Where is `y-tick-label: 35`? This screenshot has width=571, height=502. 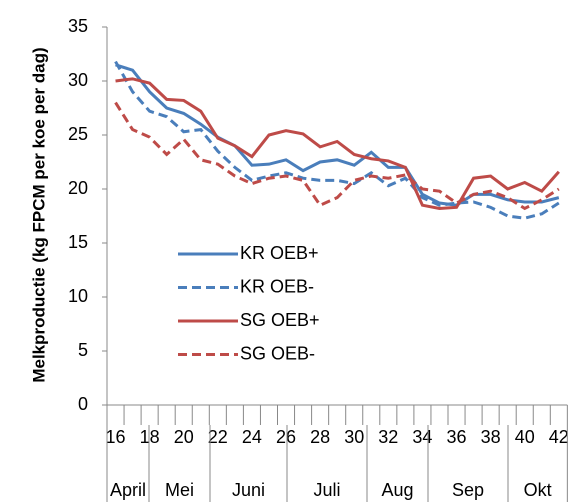
y-tick-label: 35 is located at coordinates (78, 26).